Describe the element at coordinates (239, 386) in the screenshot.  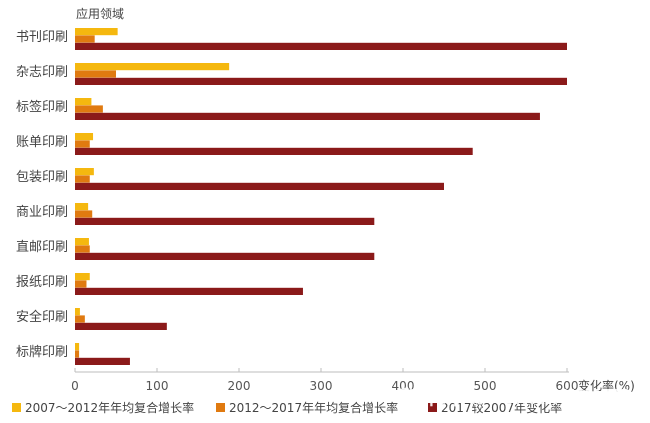
I see `x-tick-label: 200` at that location.